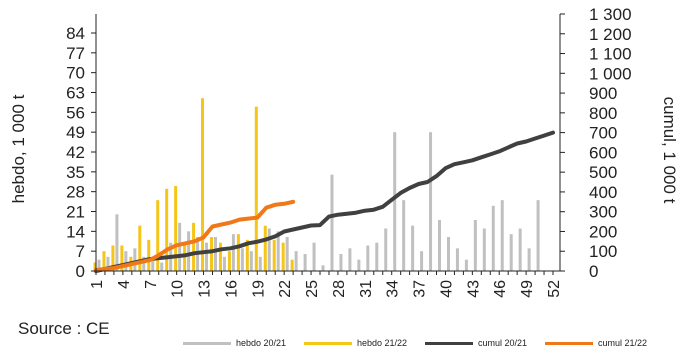 The image size is (694, 351). Describe the element at coordinates (603, 152) in the screenshot. I see `right-tick-label: 600` at that location.